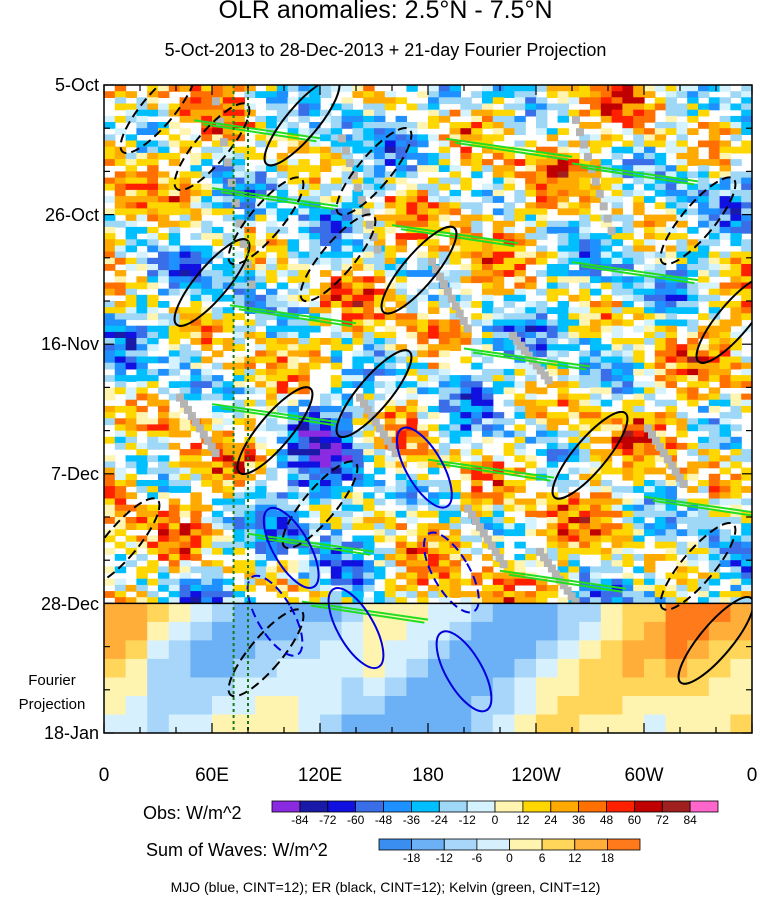 The height and width of the screenshot is (899, 771). I want to click on mjo-contour, so click(424, 467).